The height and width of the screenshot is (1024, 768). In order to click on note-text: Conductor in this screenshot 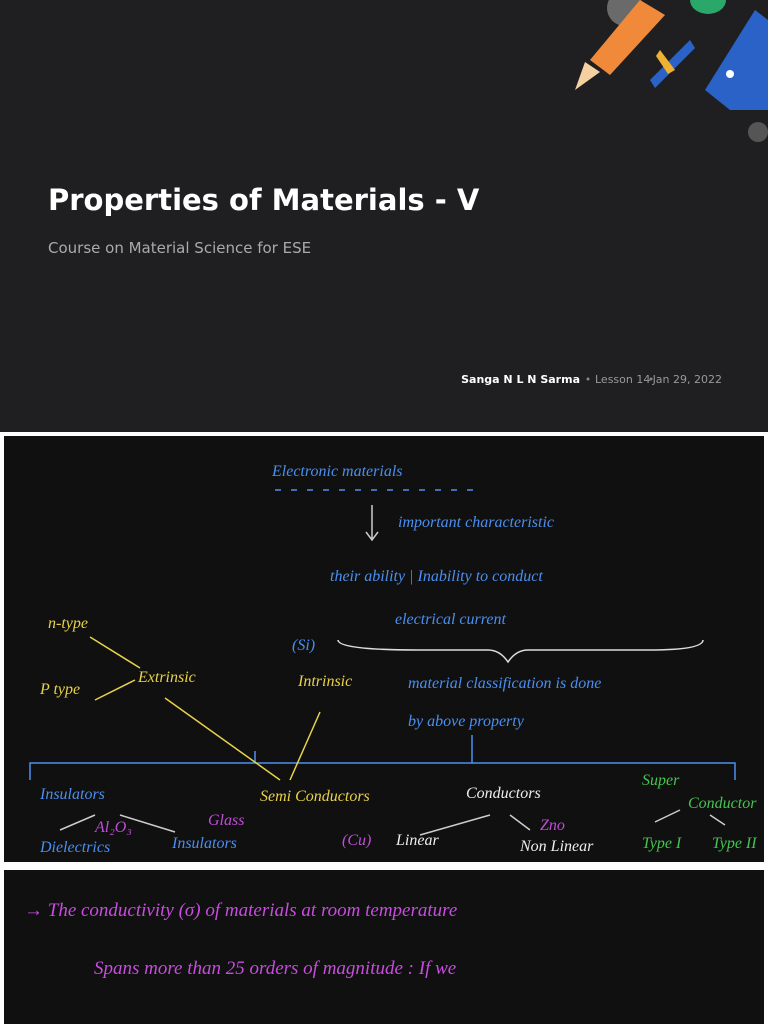, I will do `click(722, 803)`.